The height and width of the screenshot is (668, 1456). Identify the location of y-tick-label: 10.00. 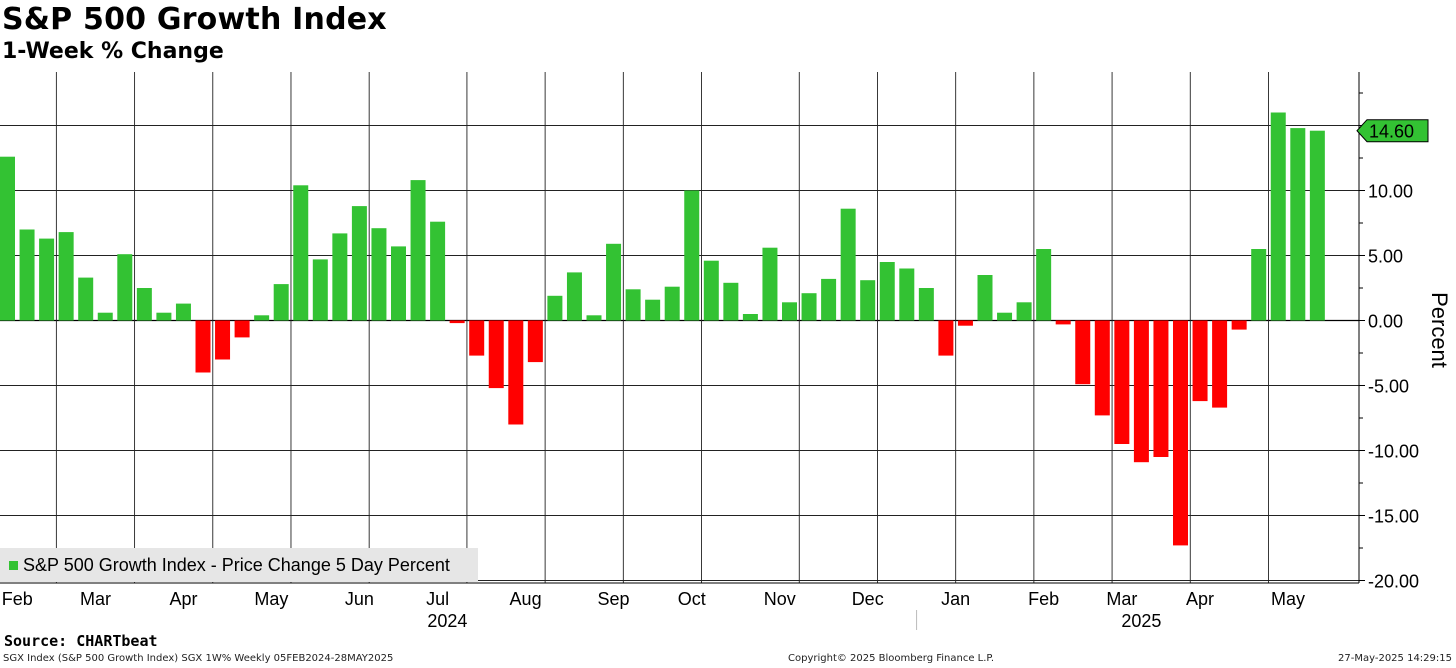
(1390, 192).